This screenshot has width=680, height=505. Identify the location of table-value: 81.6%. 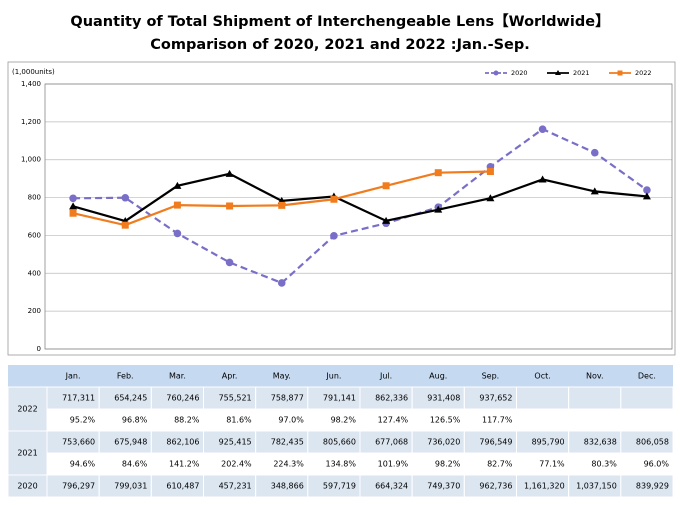
(239, 420).